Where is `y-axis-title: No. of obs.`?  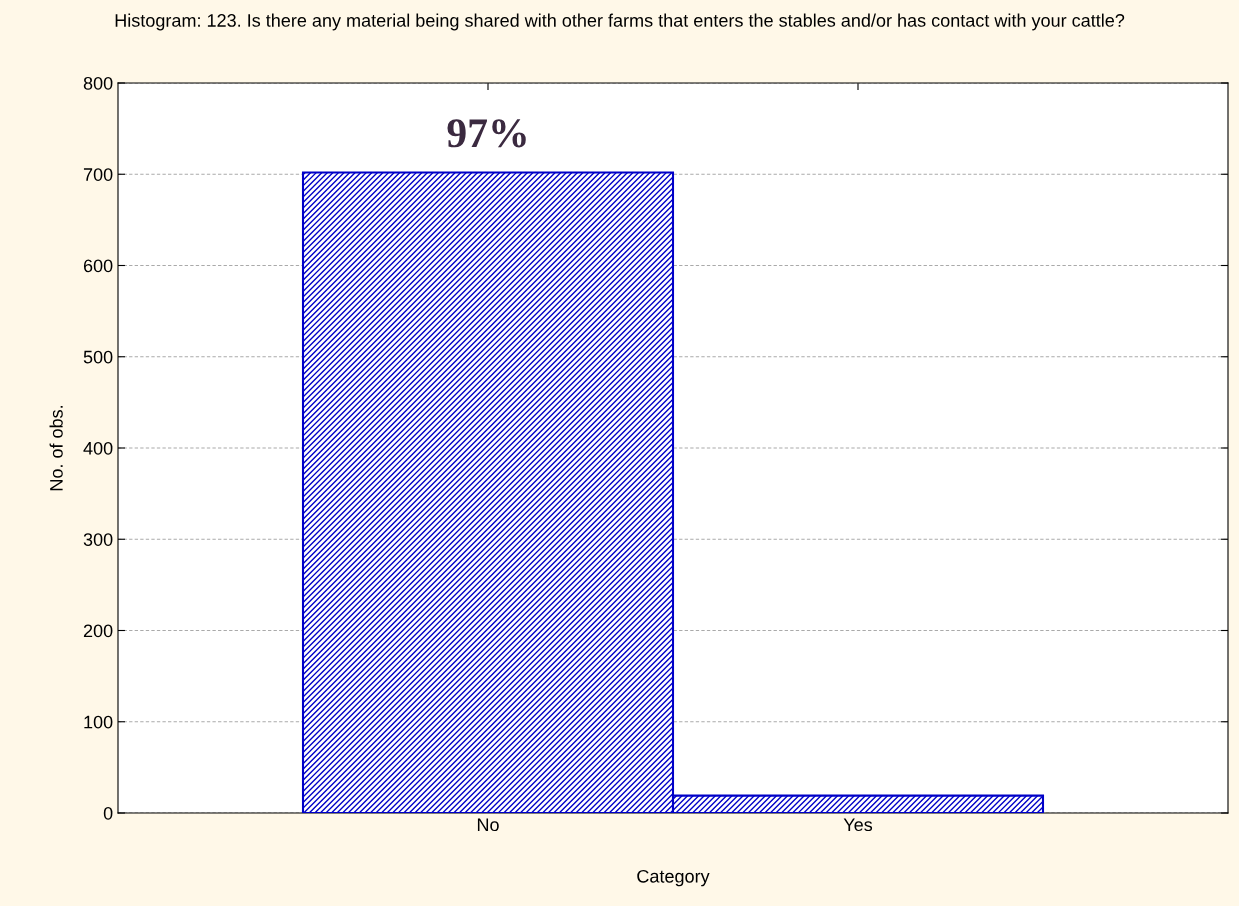
y-axis-title: No. of obs. is located at coordinates (56, 448).